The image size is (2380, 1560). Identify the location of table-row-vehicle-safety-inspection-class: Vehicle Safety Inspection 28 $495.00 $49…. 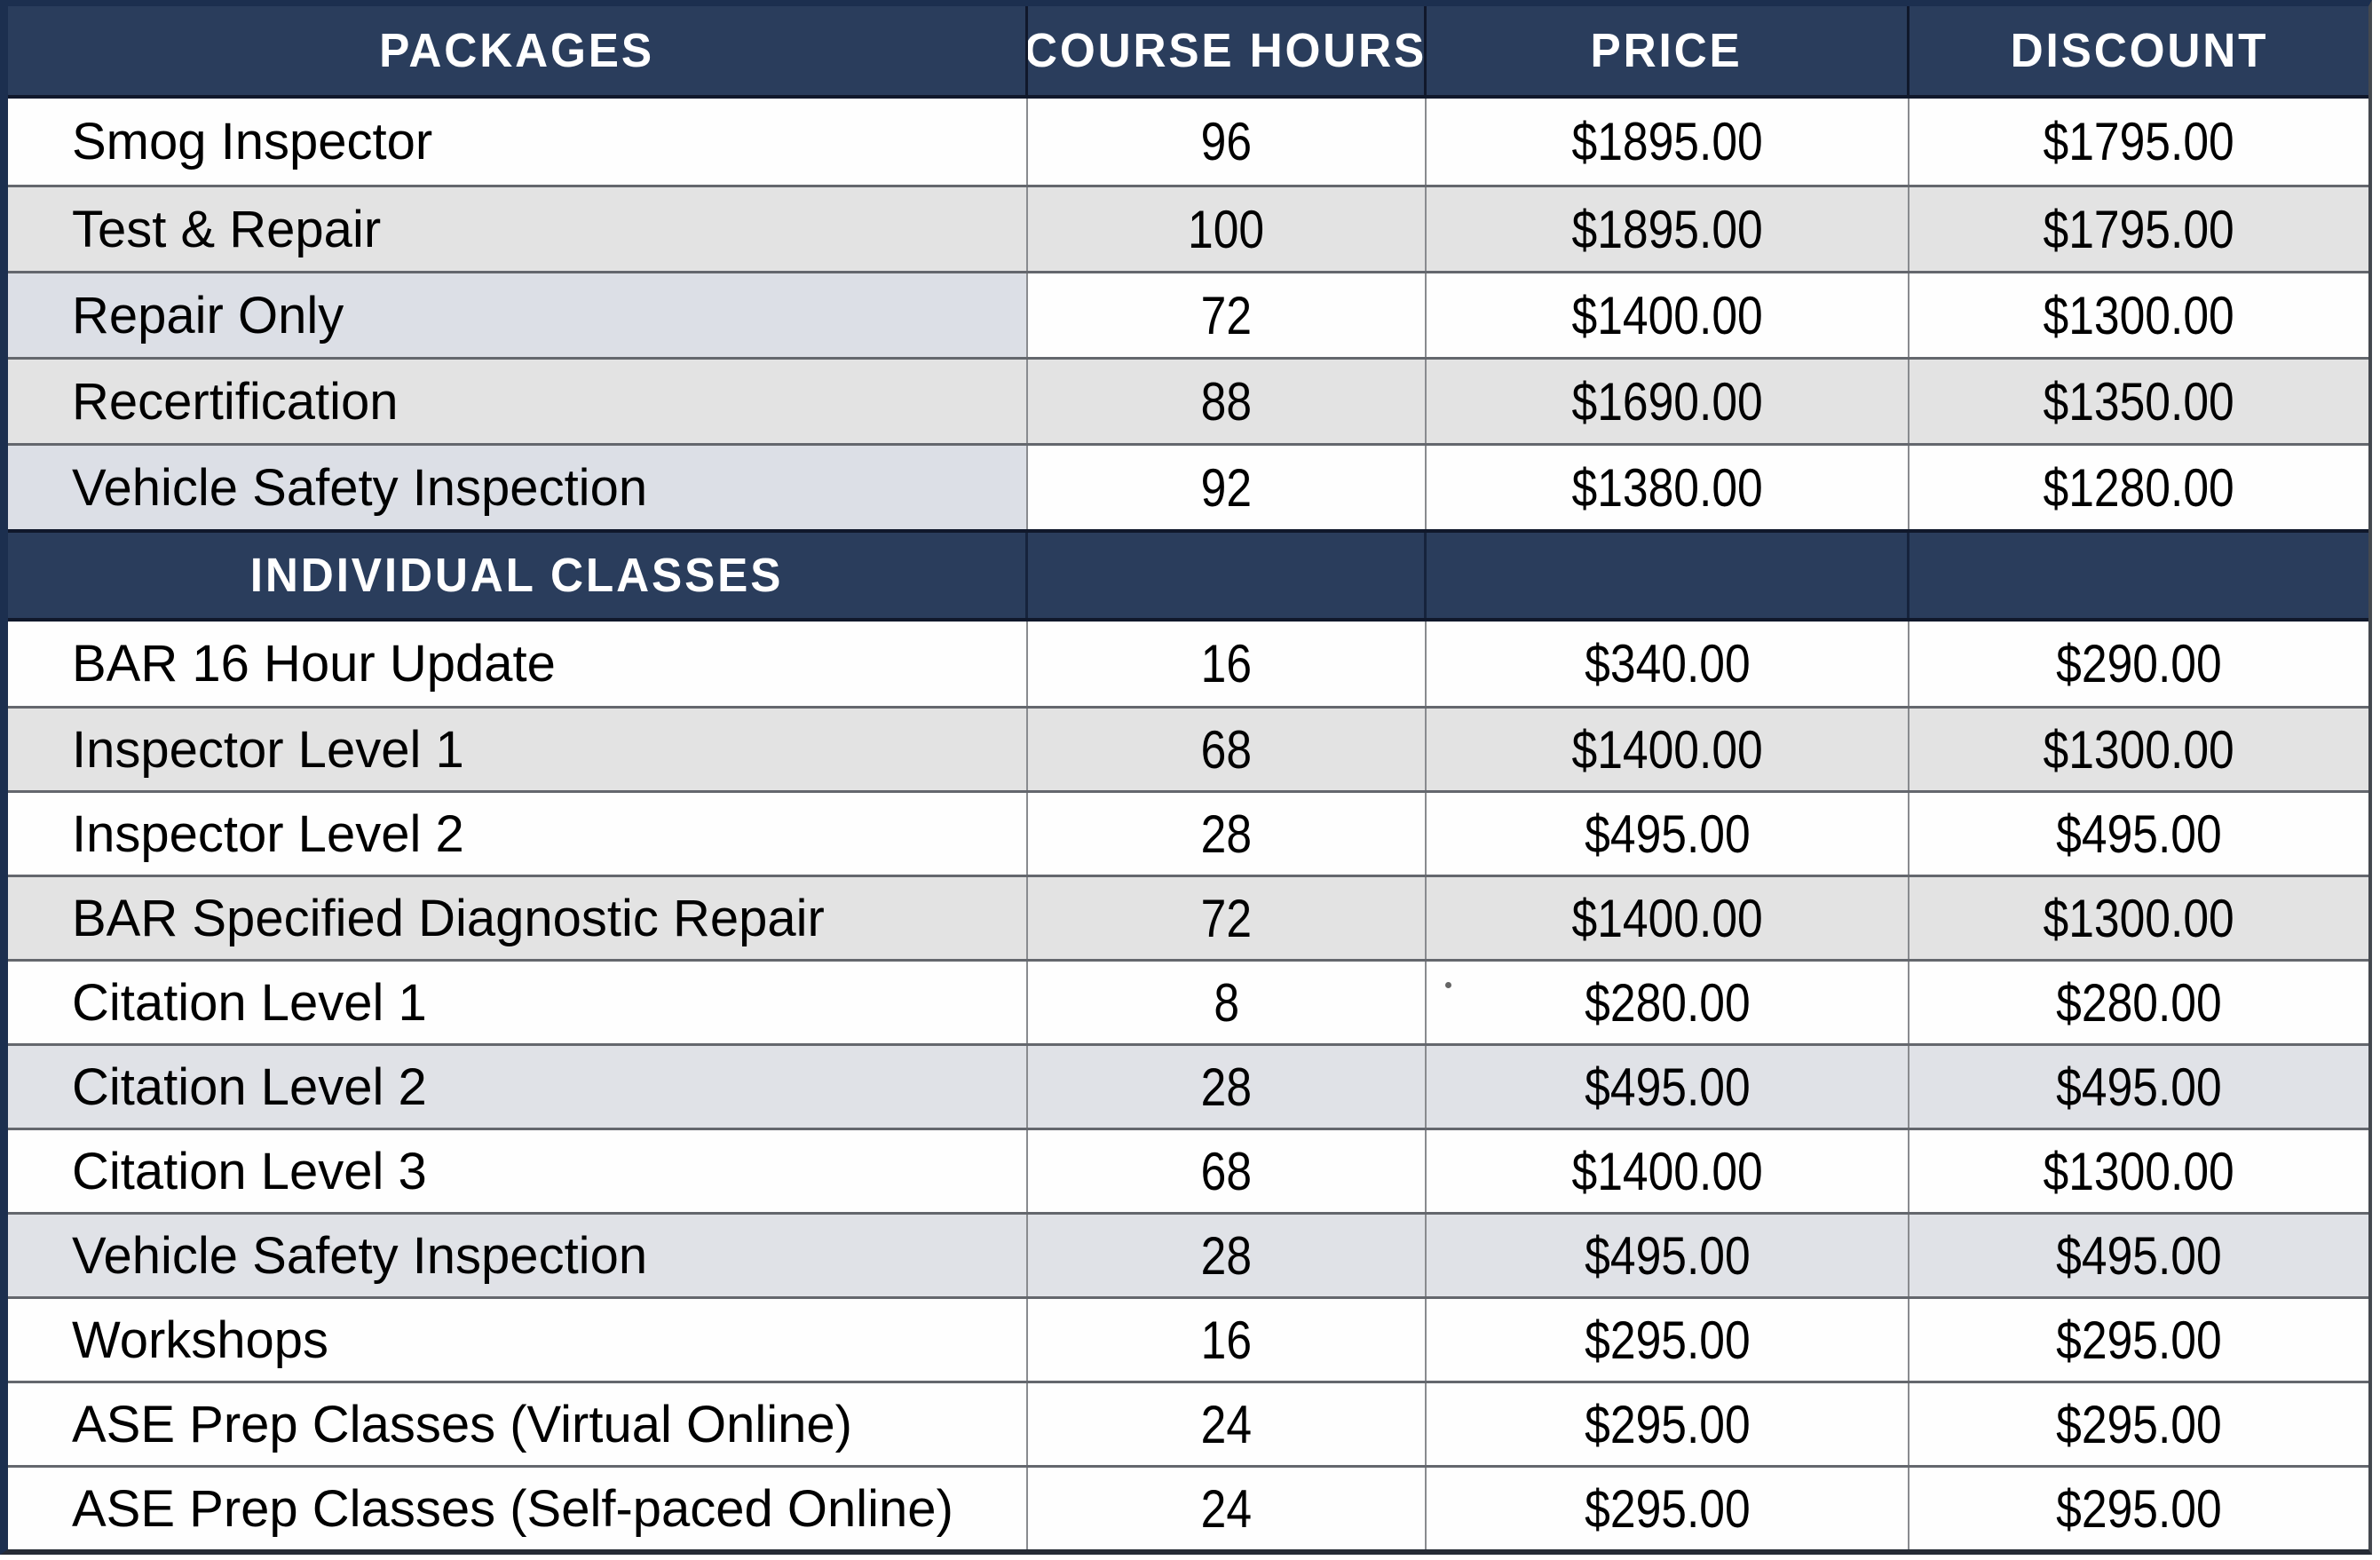
(1188, 1254).